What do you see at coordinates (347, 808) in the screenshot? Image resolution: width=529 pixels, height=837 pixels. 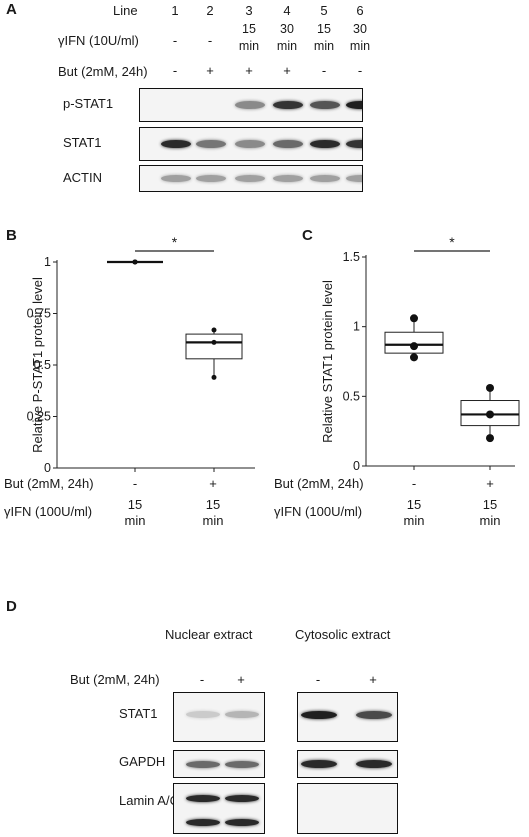 I see `cytosolic-lamin-blot` at bounding box center [347, 808].